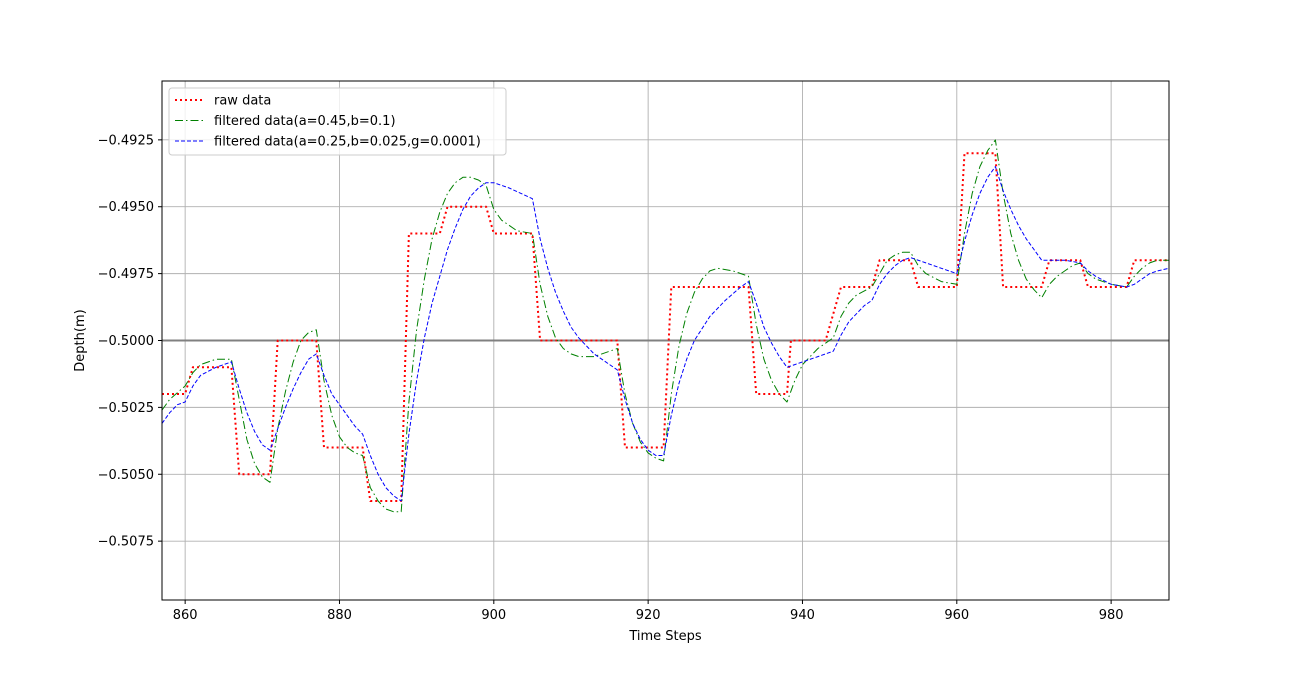  Describe the element at coordinates (126, 274) in the screenshot. I see `y-tick-label: −0.4975` at that location.